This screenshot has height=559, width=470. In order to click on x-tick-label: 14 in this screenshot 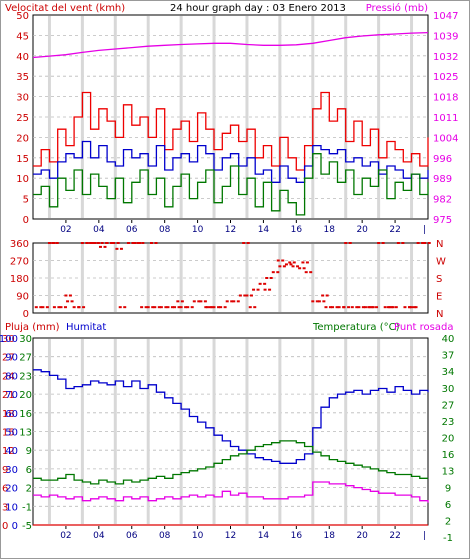, I will do `click(264, 230)`.